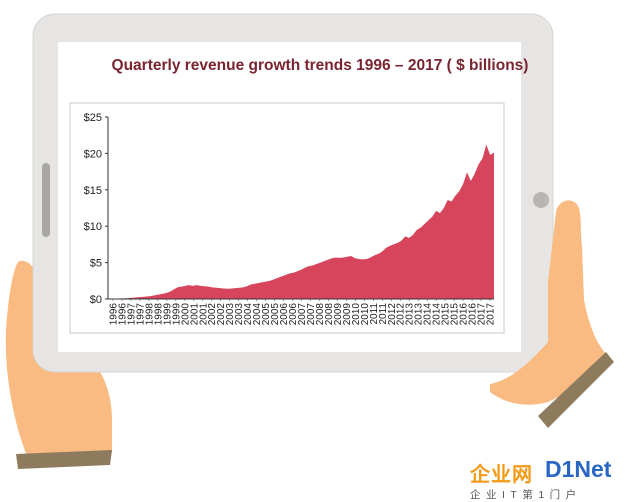  What do you see at coordinates (93, 118) in the screenshot?
I see `y-tick-label: $25` at bounding box center [93, 118].